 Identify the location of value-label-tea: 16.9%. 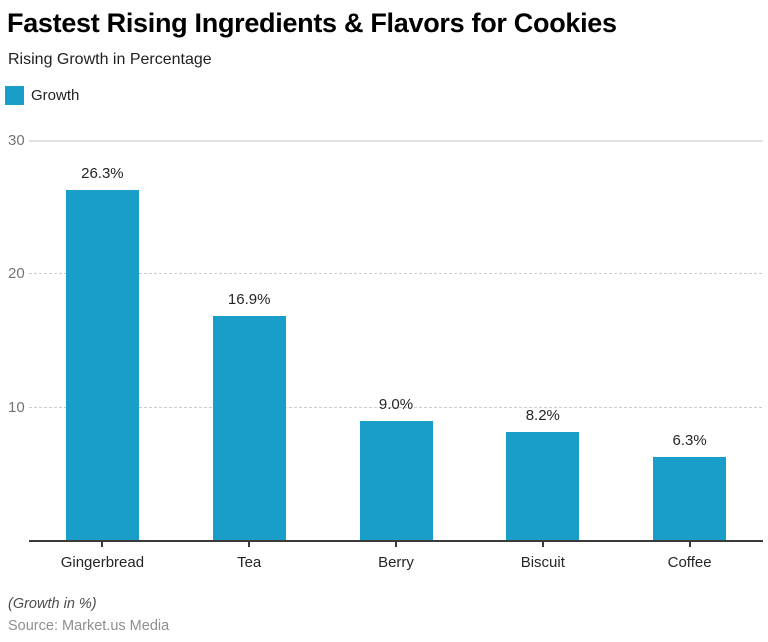
(249, 299).